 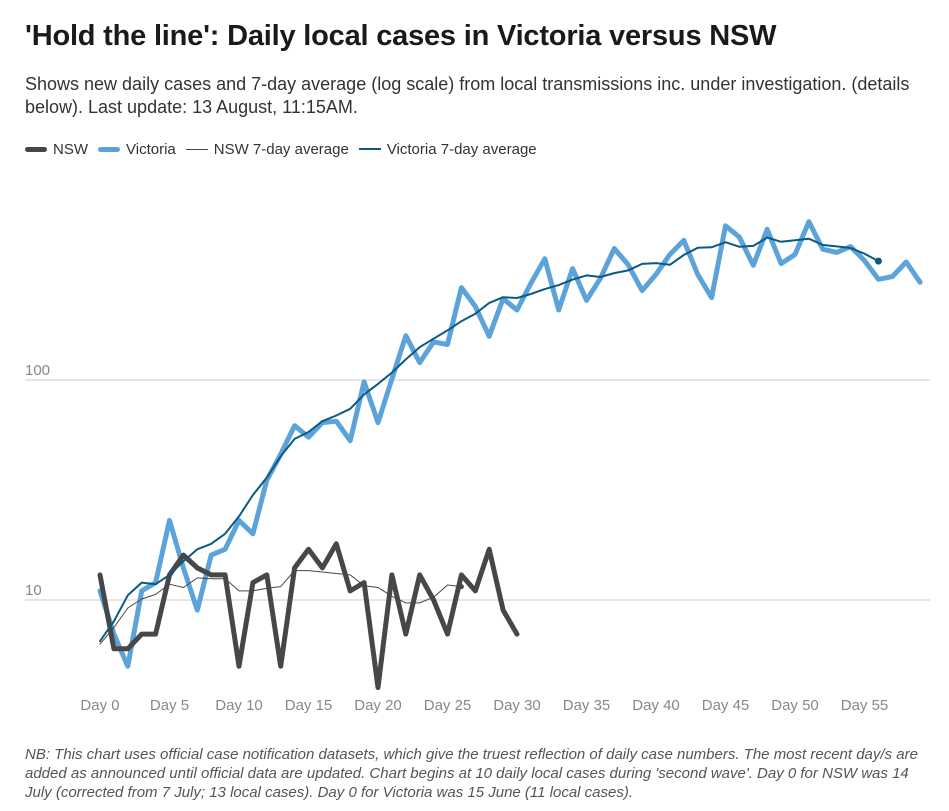 What do you see at coordinates (369, 149) in the screenshot?
I see `legend-swatch-victoria-average` at bounding box center [369, 149].